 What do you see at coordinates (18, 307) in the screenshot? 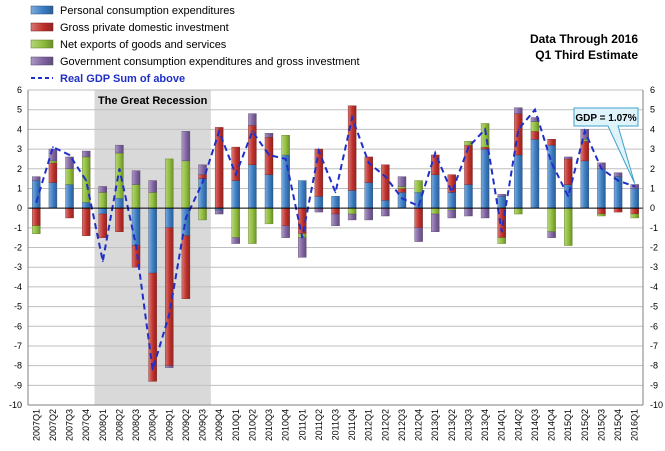
I see `y-tick-left: -5` at bounding box center [18, 307].